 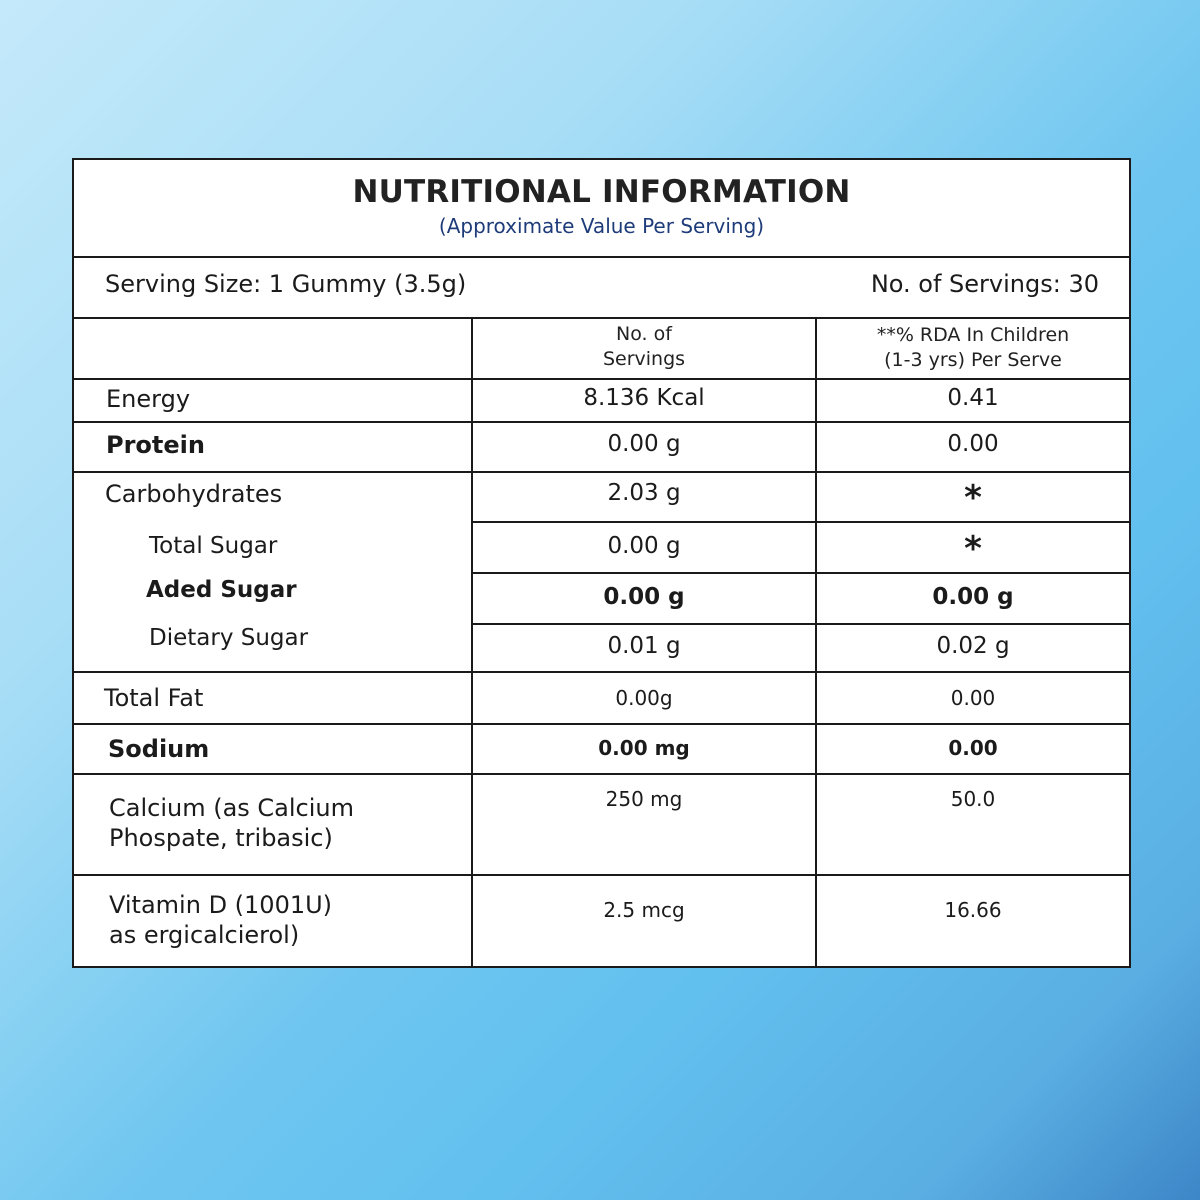 What do you see at coordinates (644, 646) in the screenshot?
I see `amount-value: 0.01 g` at bounding box center [644, 646].